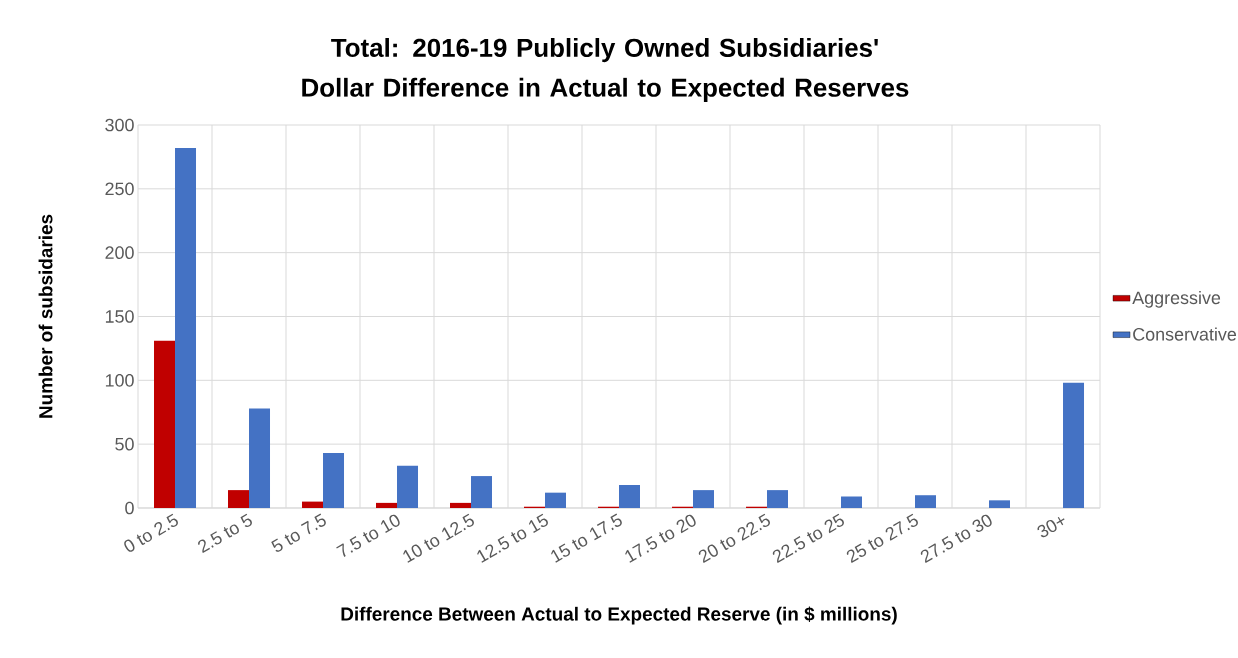  What do you see at coordinates (119, 125) in the screenshot?
I see `y-tick-label: 300` at bounding box center [119, 125].